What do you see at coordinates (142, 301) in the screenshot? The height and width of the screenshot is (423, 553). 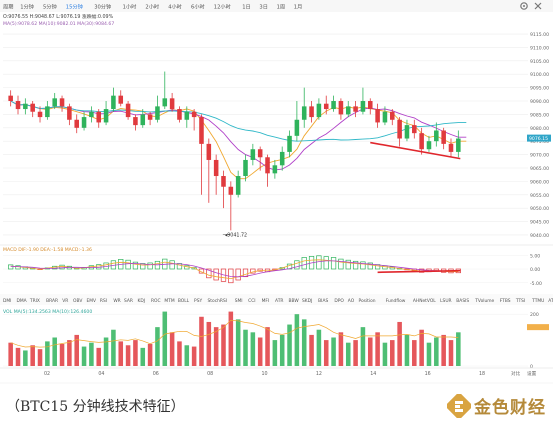 I see `indicator-tab-kdj: KDJ` at bounding box center [142, 301].